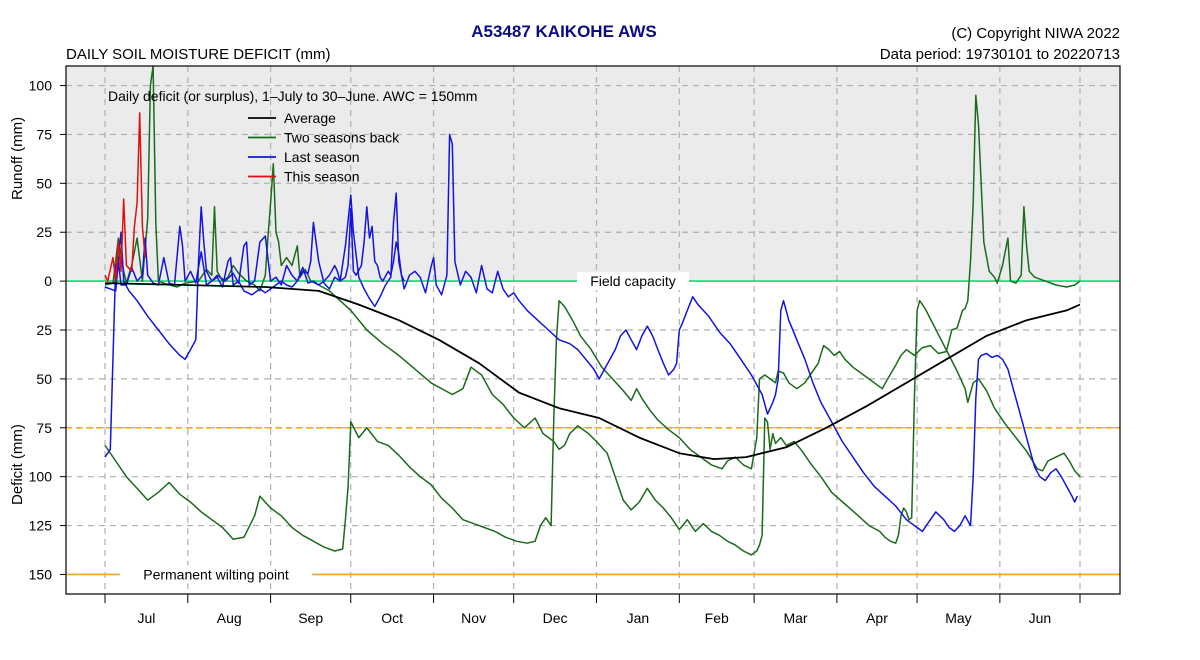 The image size is (1200, 660). Describe the element at coordinates (999, 54) in the screenshot. I see `data-period: Data period: 19730101 to 20220713` at that location.